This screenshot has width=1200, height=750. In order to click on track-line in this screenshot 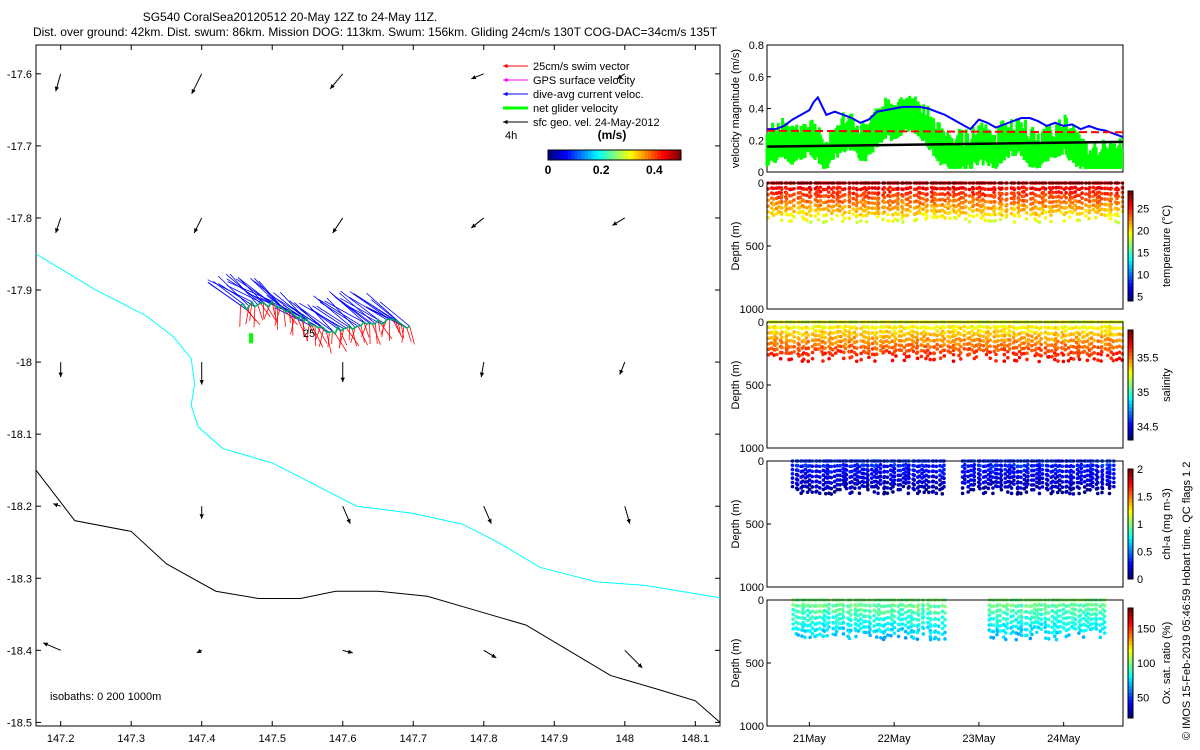, I will do `click(325, 317)`.